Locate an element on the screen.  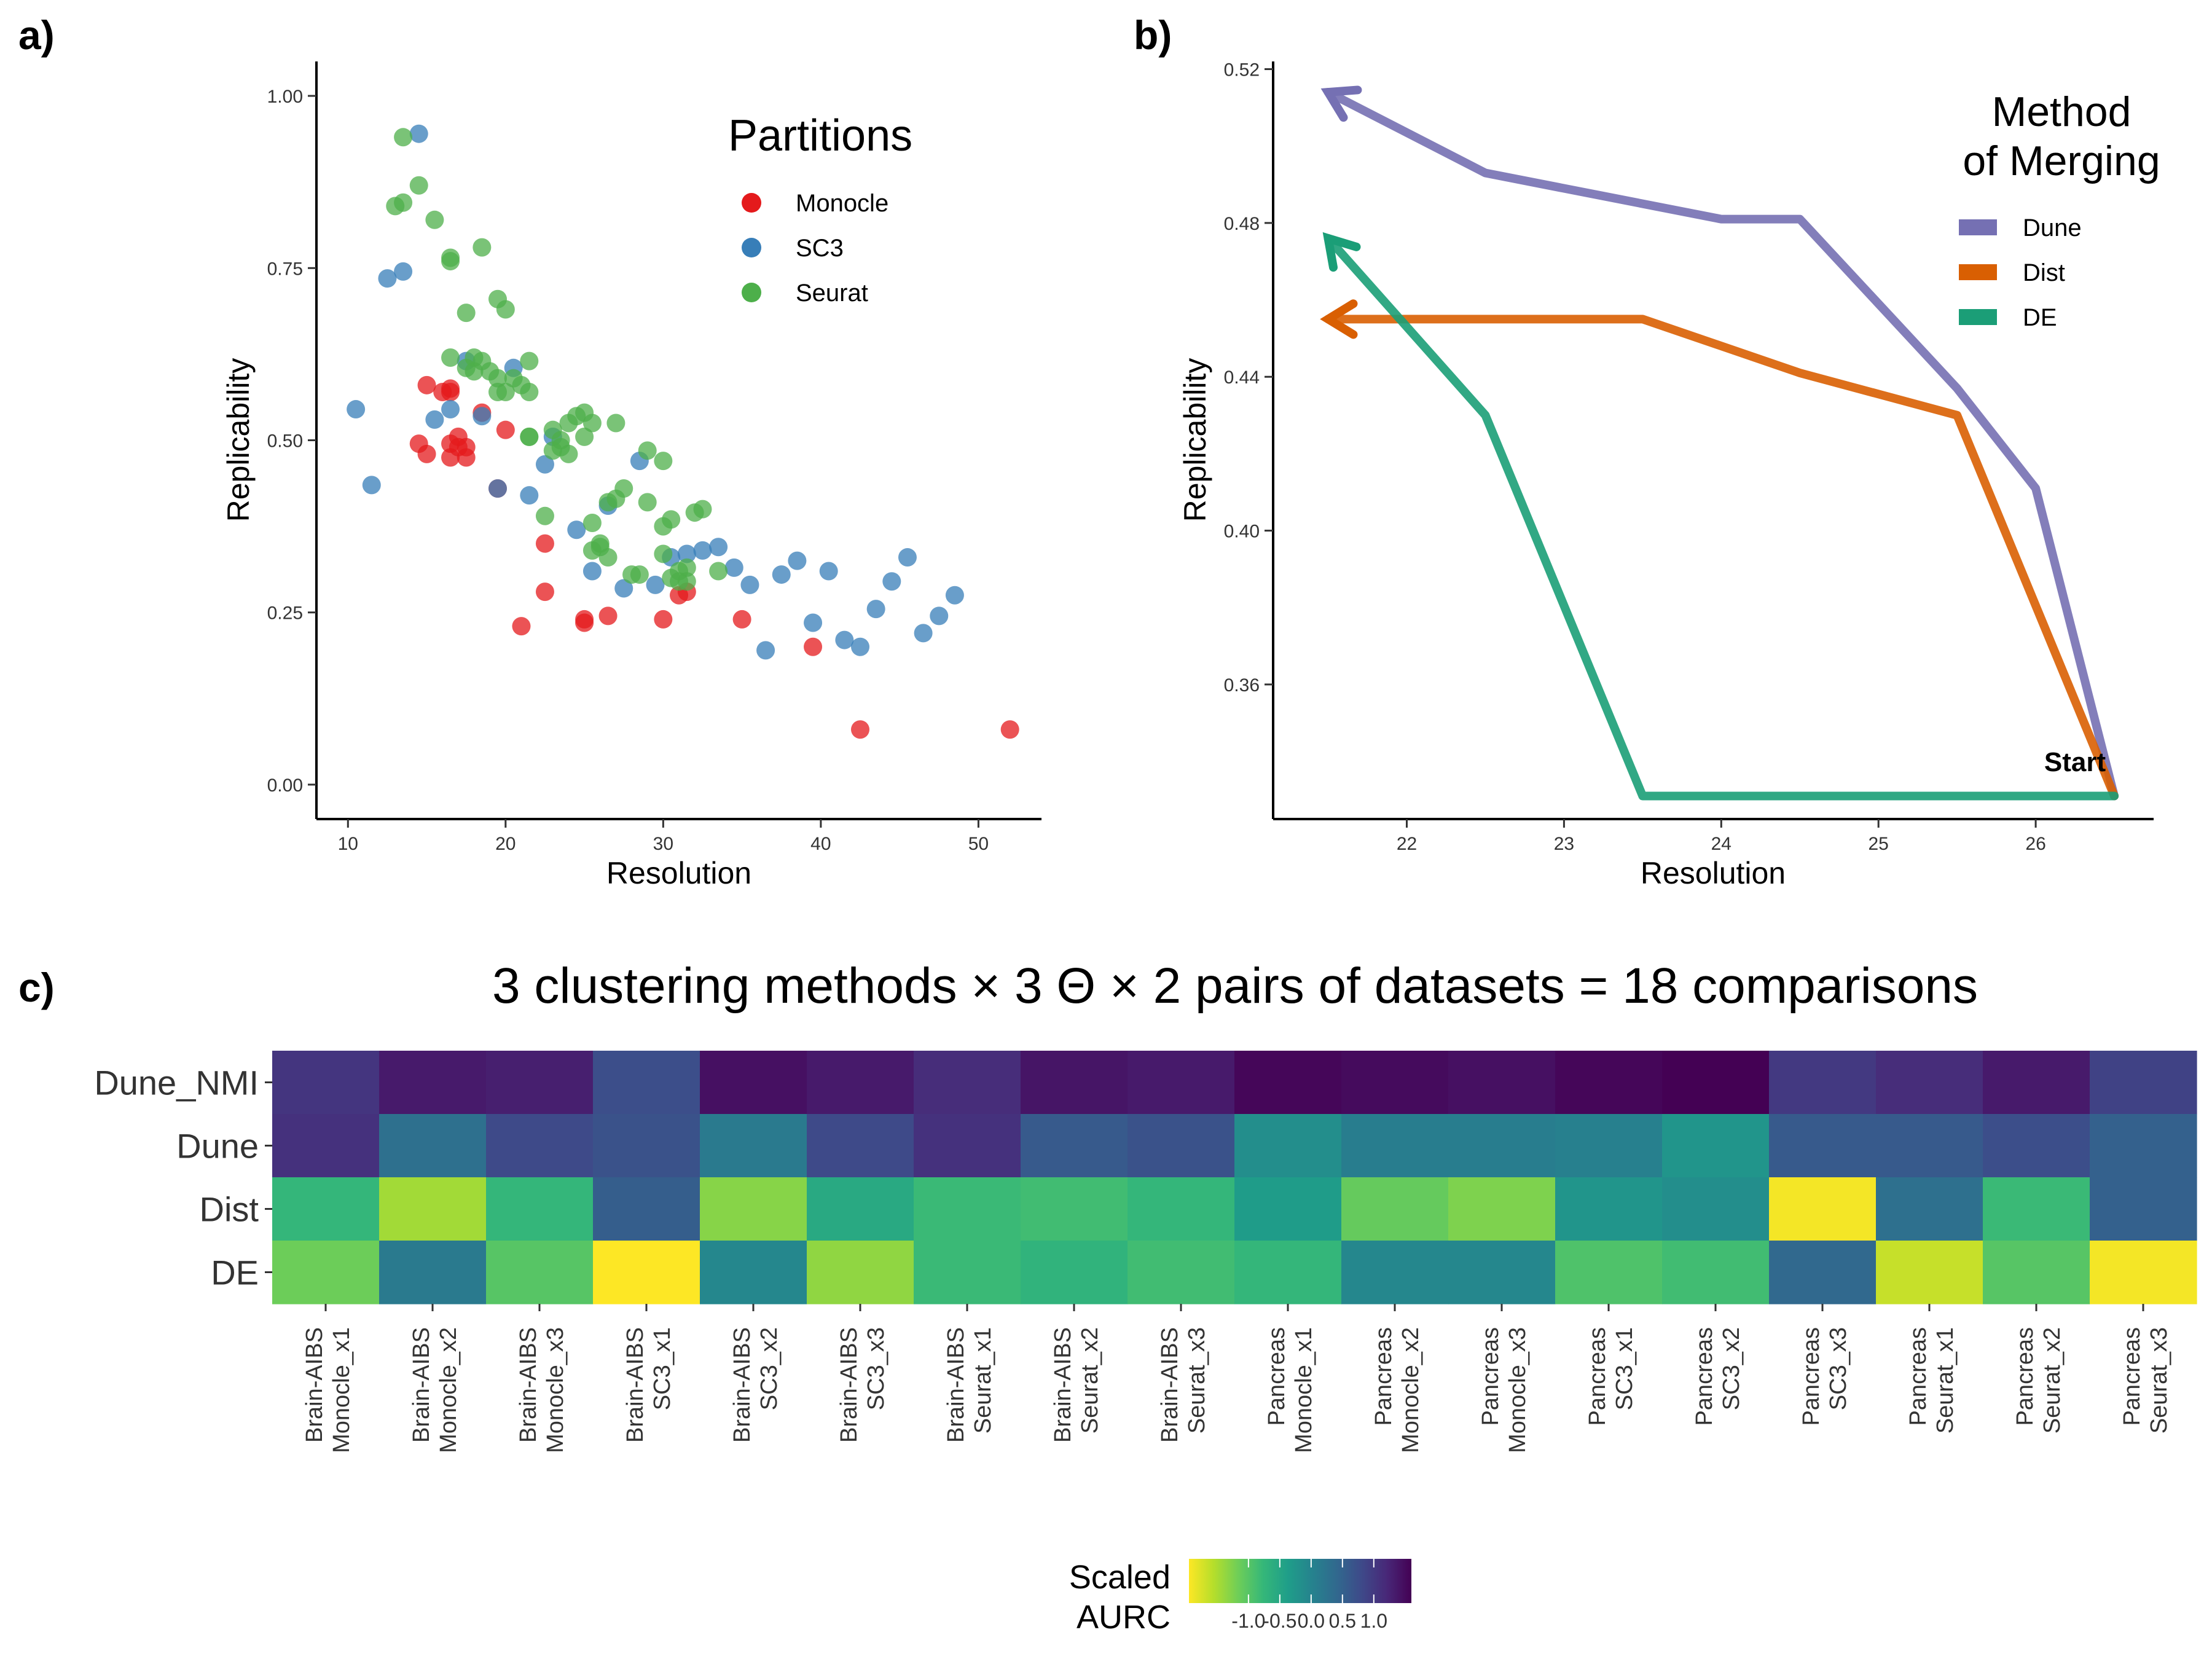
panel-a-x-tick-label: 30 is located at coordinates (663, 844).